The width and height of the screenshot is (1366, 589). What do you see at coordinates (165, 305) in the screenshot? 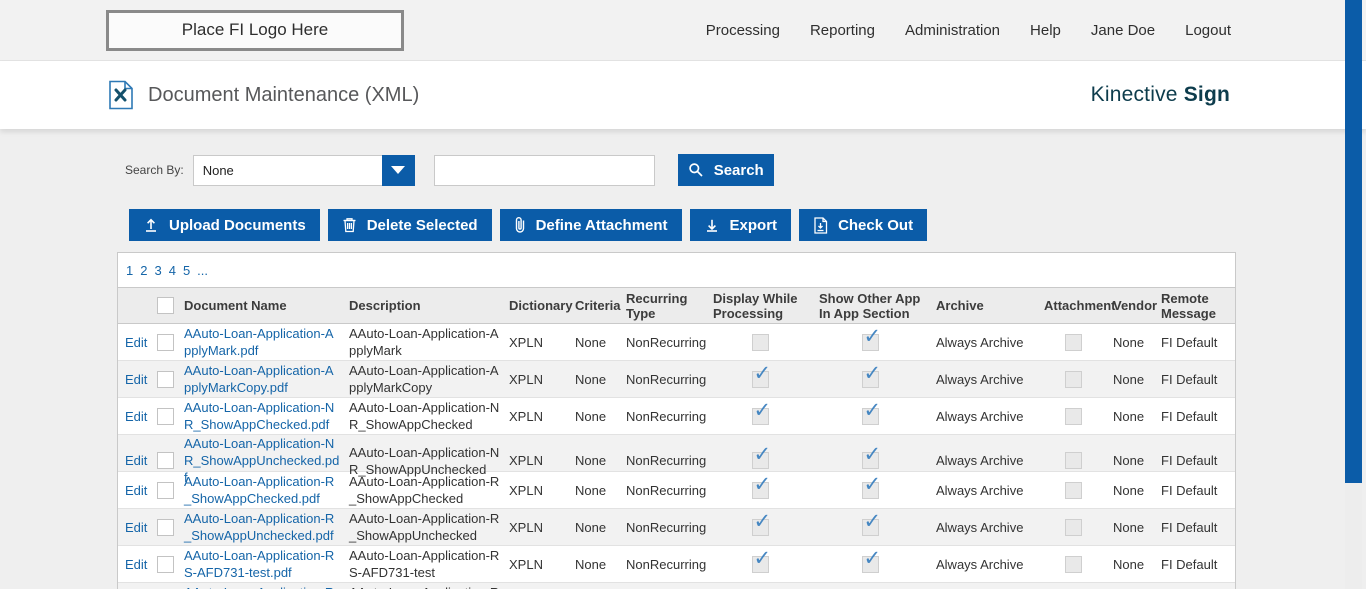
I see `select-all-checkbox` at bounding box center [165, 305].